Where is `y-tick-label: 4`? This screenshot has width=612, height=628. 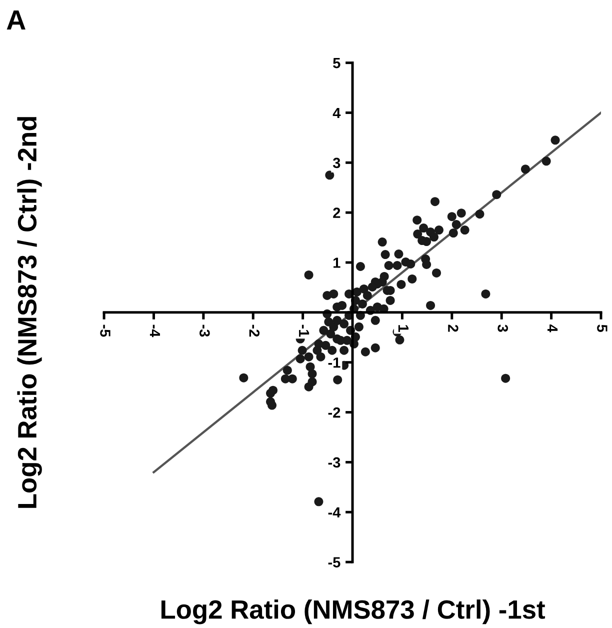 y-tick-label: 4 is located at coordinates (336, 113).